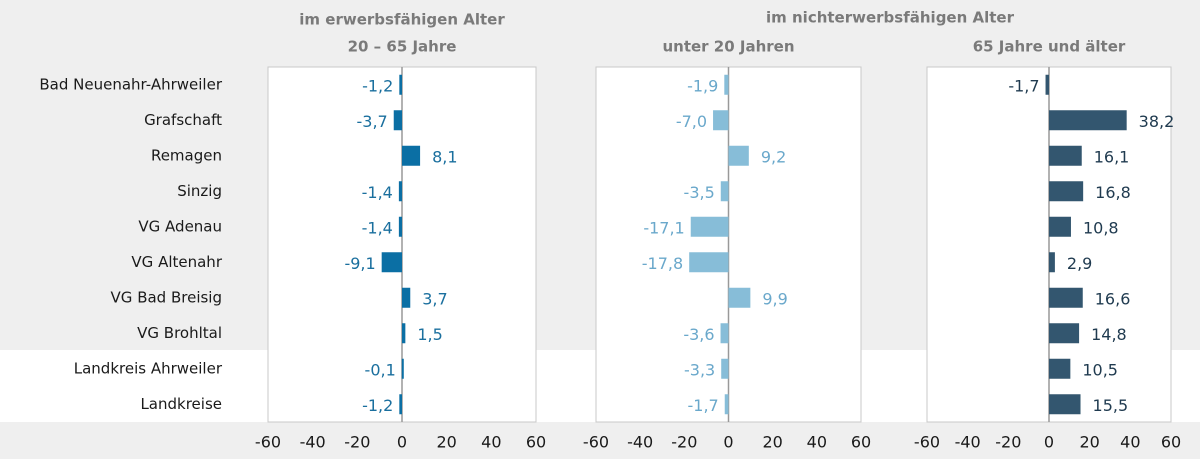 The image size is (1200, 459). I want to click on group-title: im nichterwerbsfähigen Alter, so click(890, 18).